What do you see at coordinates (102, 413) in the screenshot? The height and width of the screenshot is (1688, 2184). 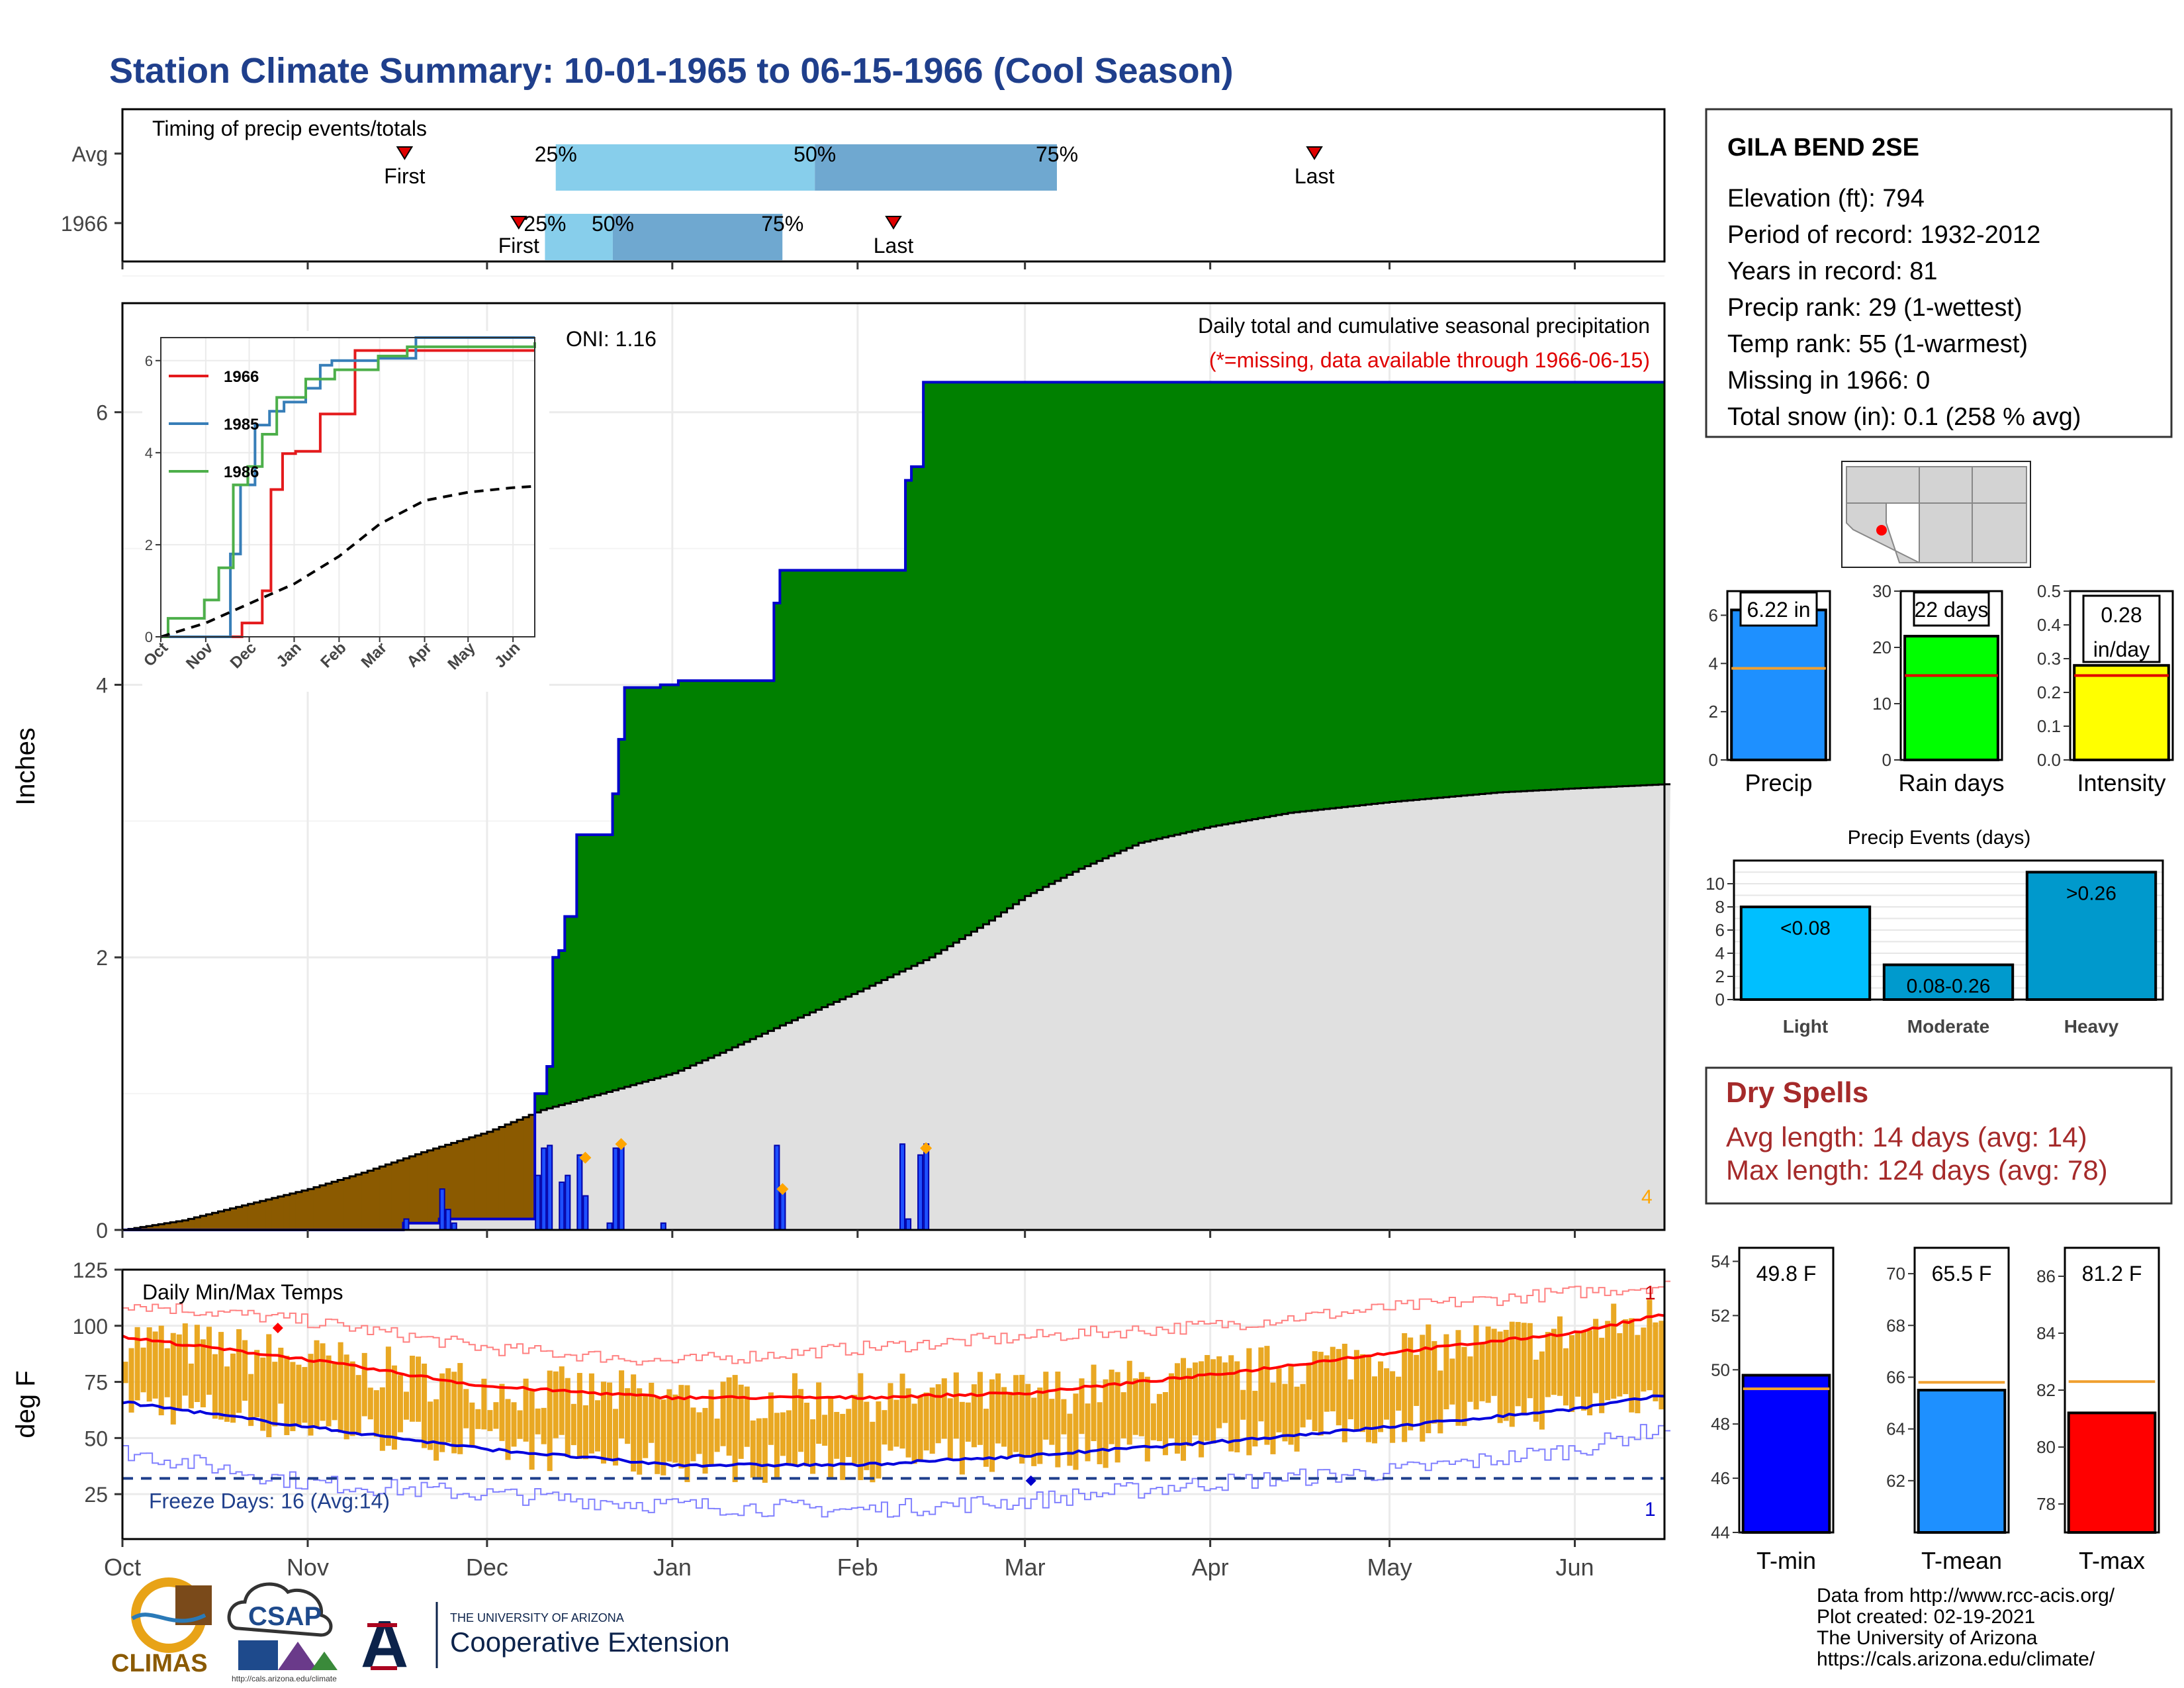 I see `main-y-tick-label: 6` at bounding box center [102, 413].